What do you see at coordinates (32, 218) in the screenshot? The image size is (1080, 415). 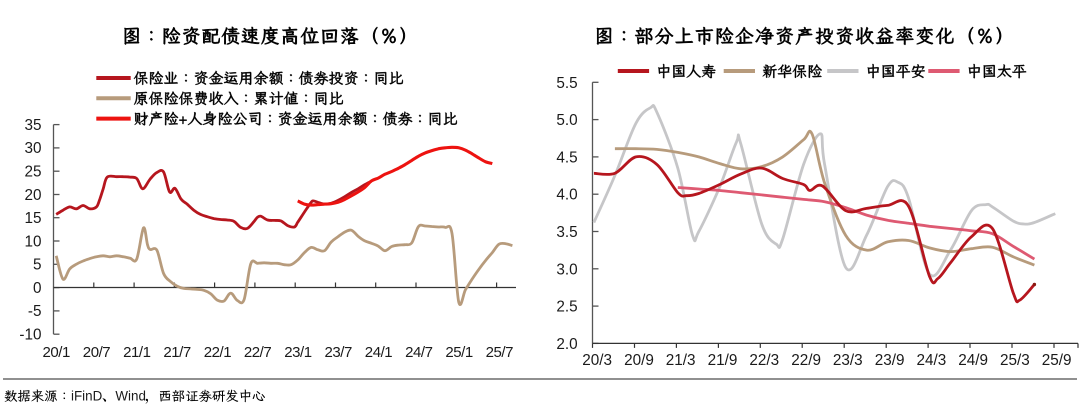 I see `svg-text: 15` at bounding box center [32, 218].